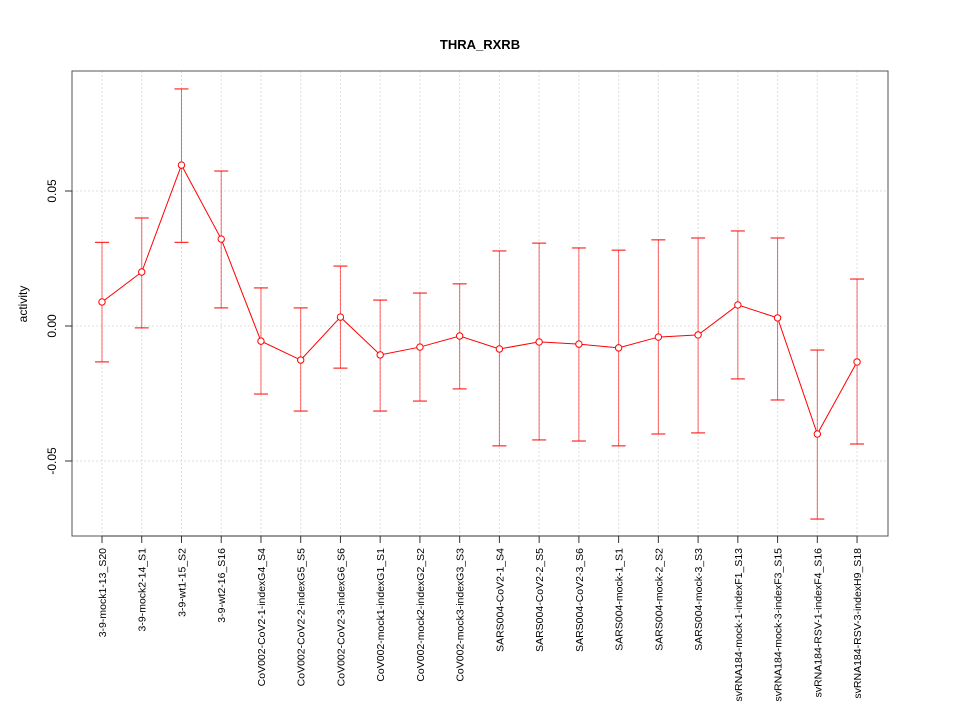  I want to click on x-tick-label: svRNA184-RSV-3-indexH9_S18, so click(858, 623).